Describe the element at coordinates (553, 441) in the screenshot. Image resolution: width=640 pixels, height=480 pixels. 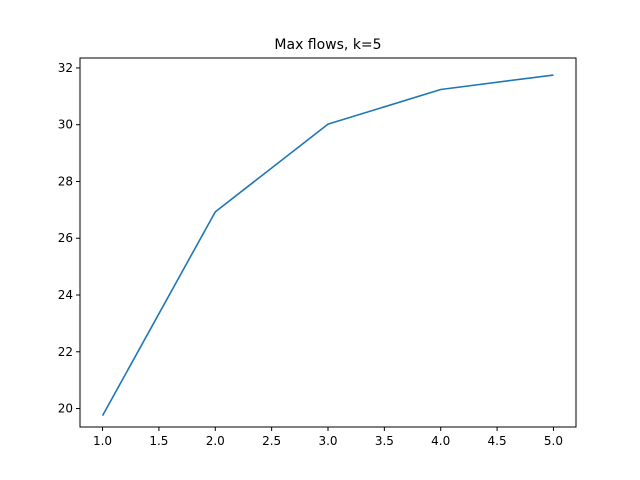
I see `x-tick-label: 5.0` at that location.